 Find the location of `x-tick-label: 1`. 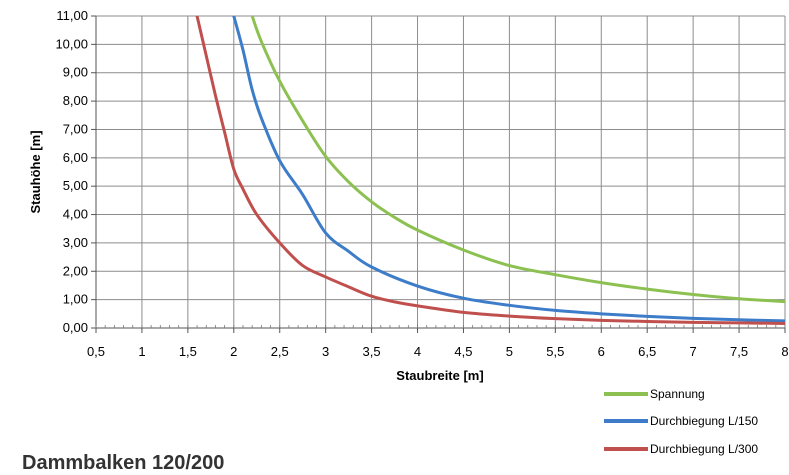

x-tick-label: 1 is located at coordinates (141, 351).